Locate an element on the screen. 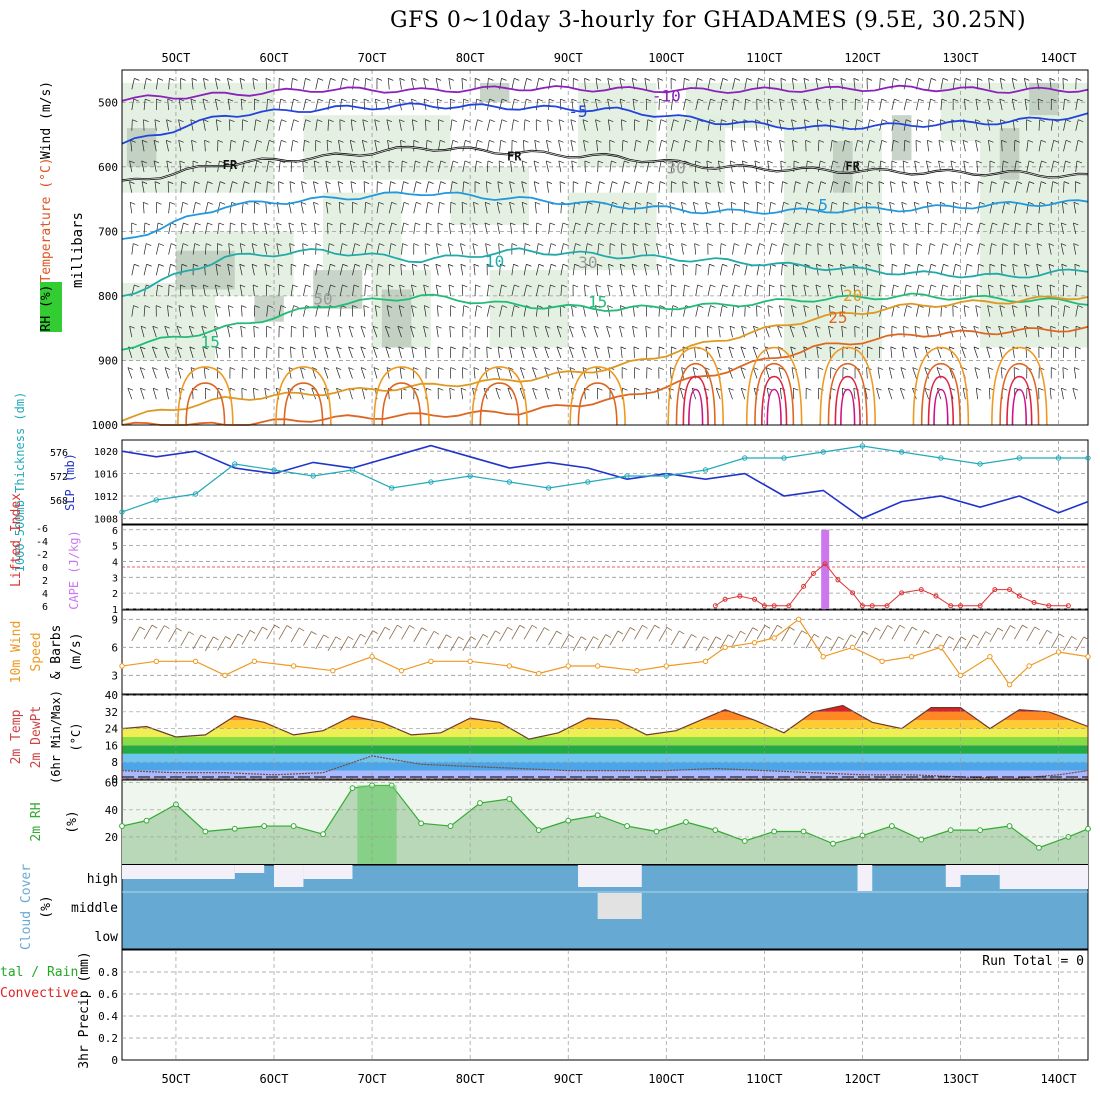  cloud-clear-gap is located at coordinates (610, 876).